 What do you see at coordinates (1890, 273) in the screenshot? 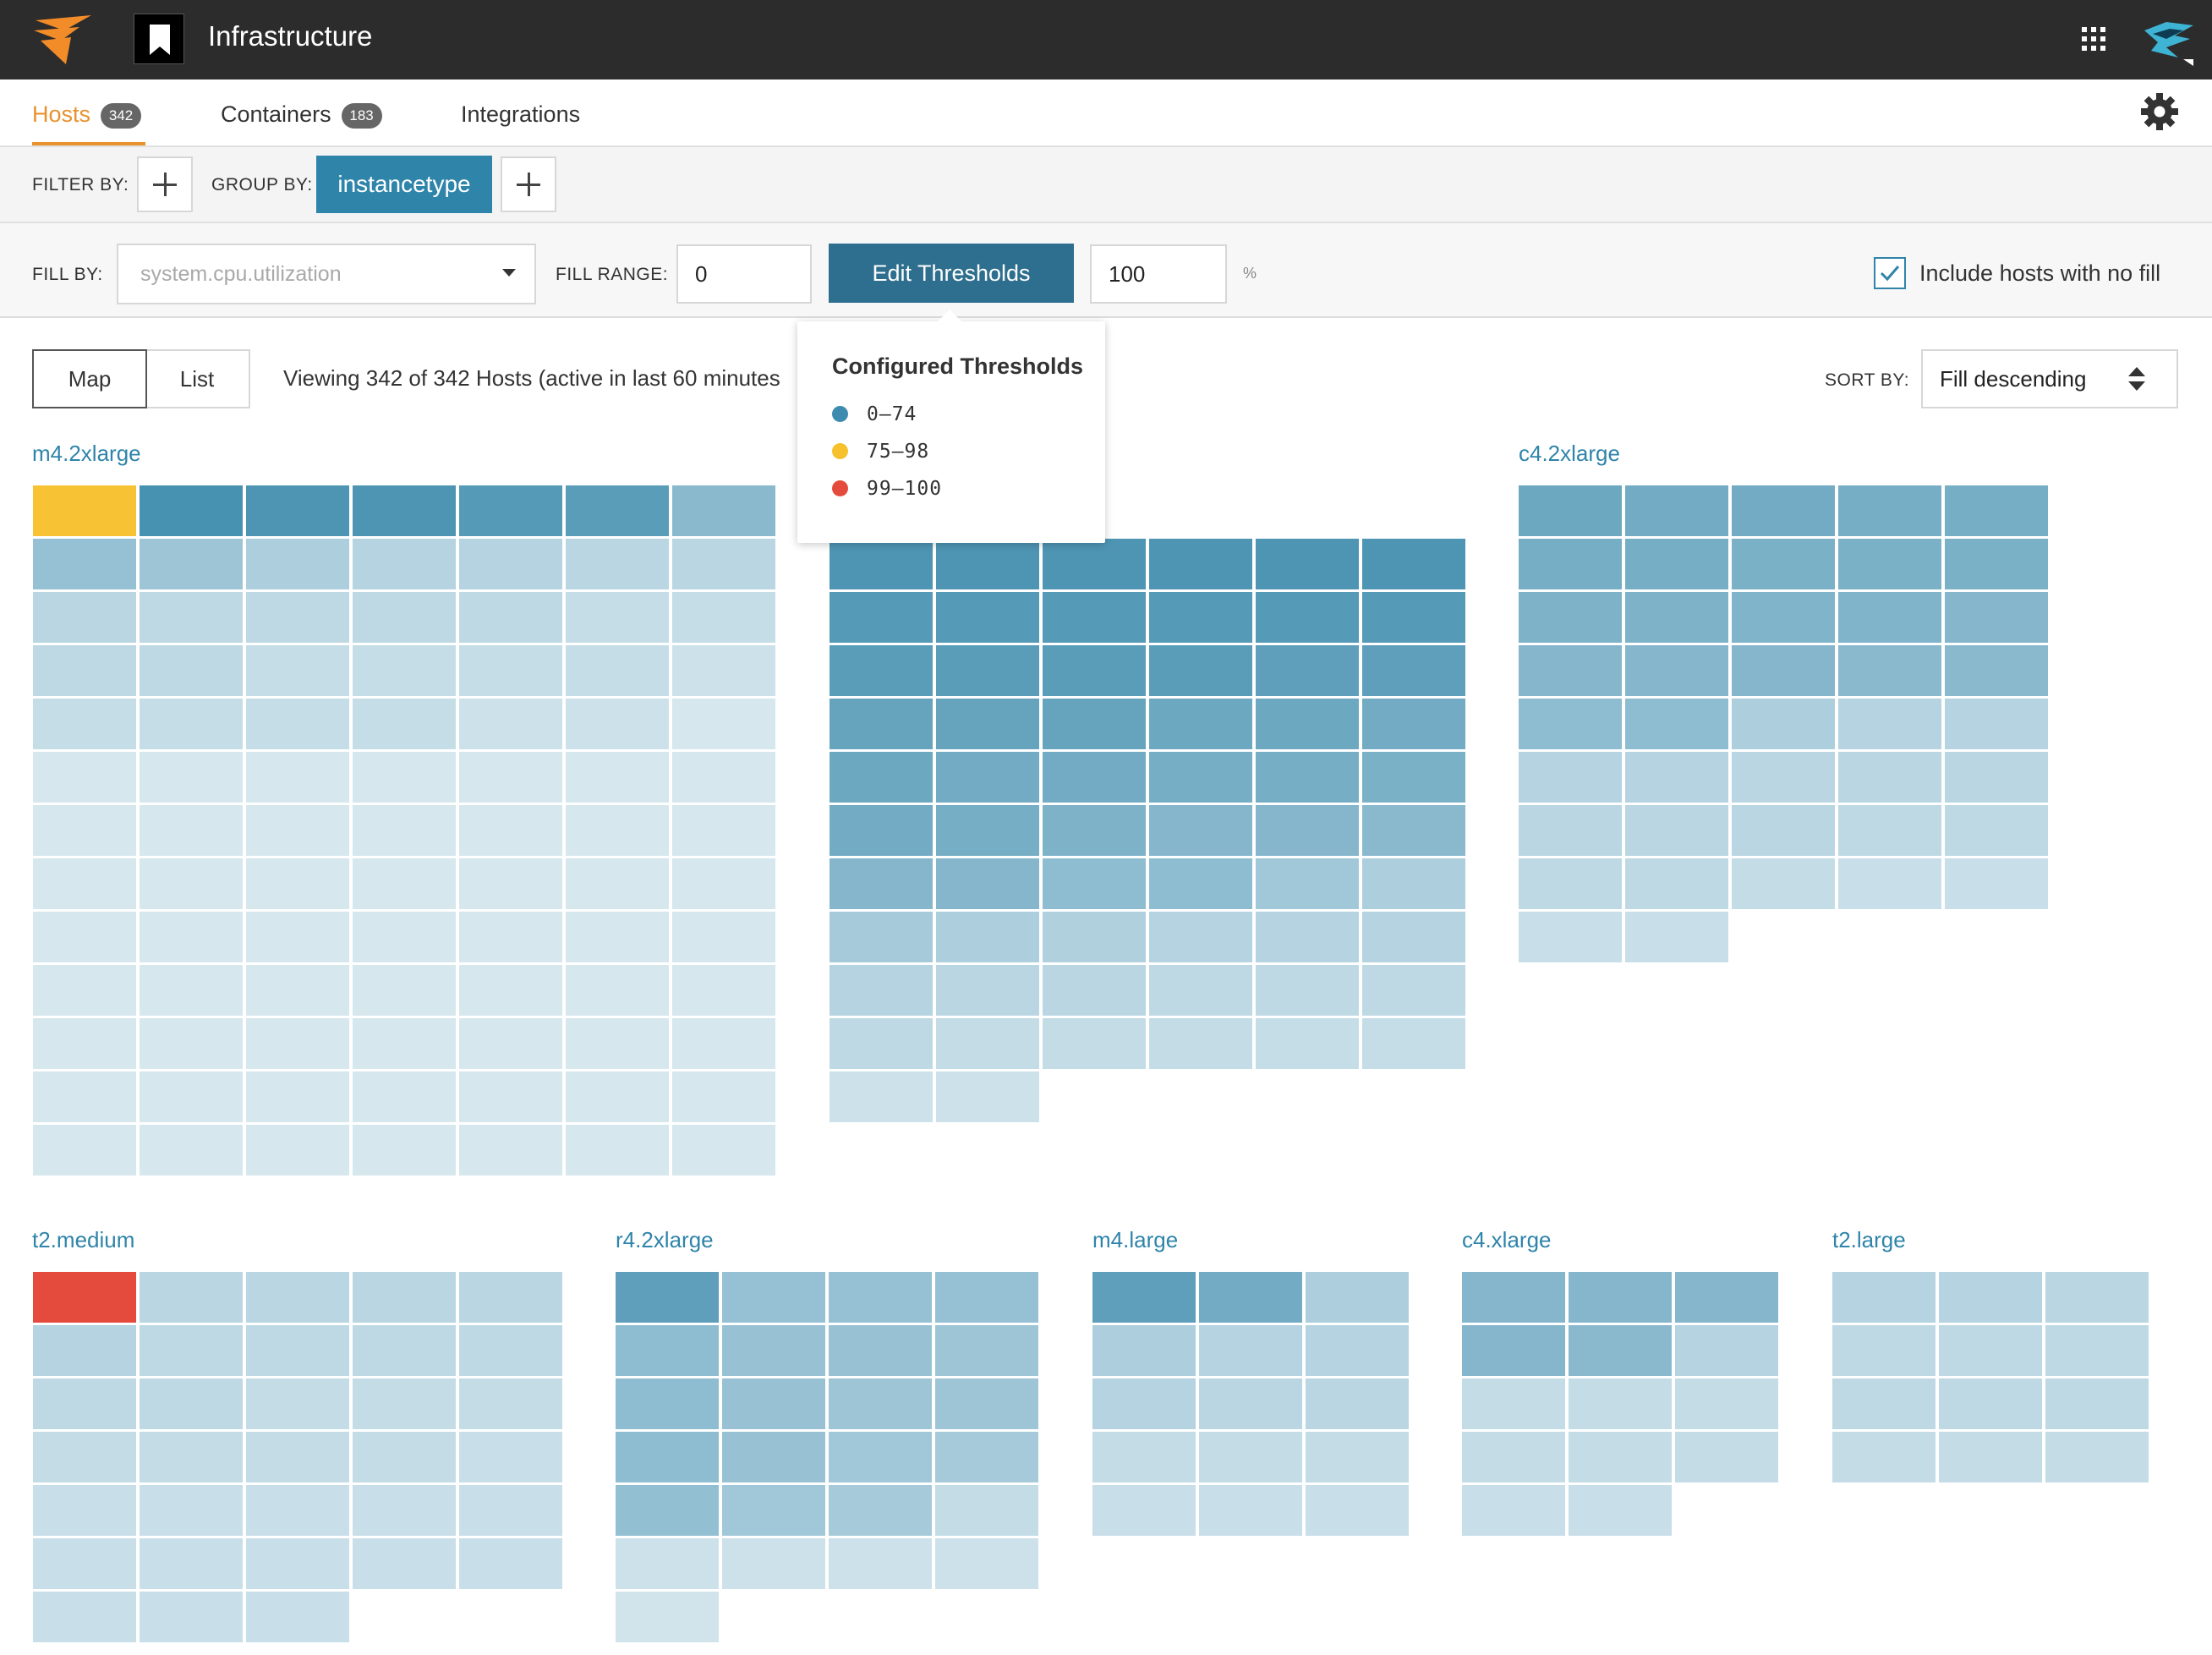
I see `include-no-fill-checkbox` at bounding box center [1890, 273].